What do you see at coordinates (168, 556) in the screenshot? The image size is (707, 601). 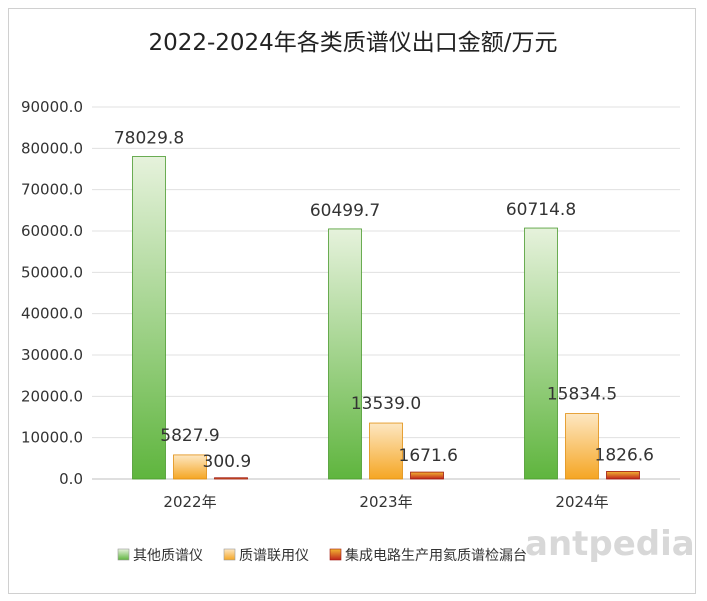 I see `legend-label: 其他质谱仪` at bounding box center [168, 556].